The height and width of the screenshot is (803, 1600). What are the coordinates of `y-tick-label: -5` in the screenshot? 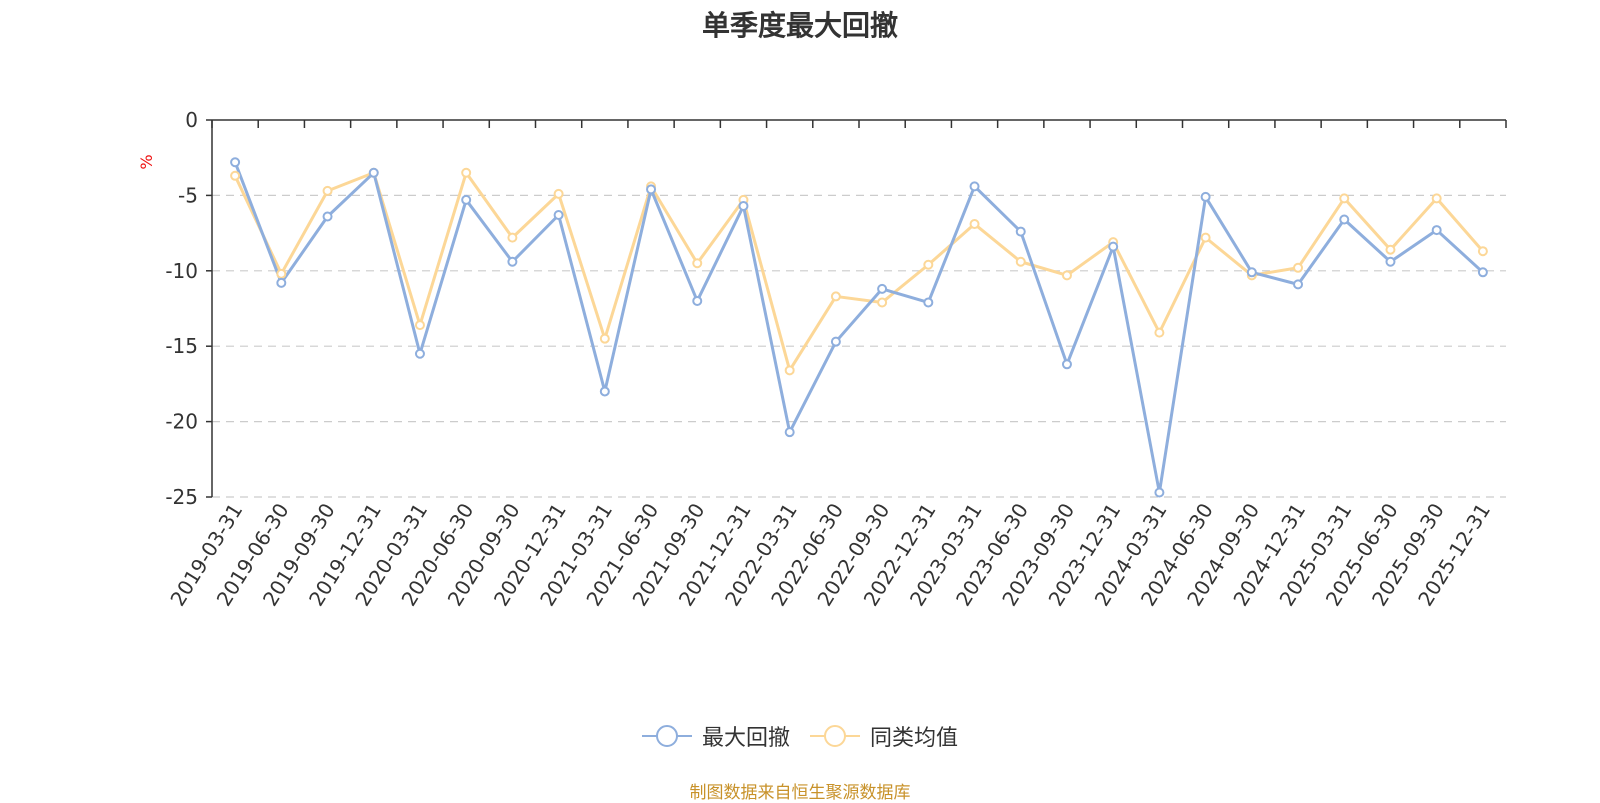 It's located at (188, 195).